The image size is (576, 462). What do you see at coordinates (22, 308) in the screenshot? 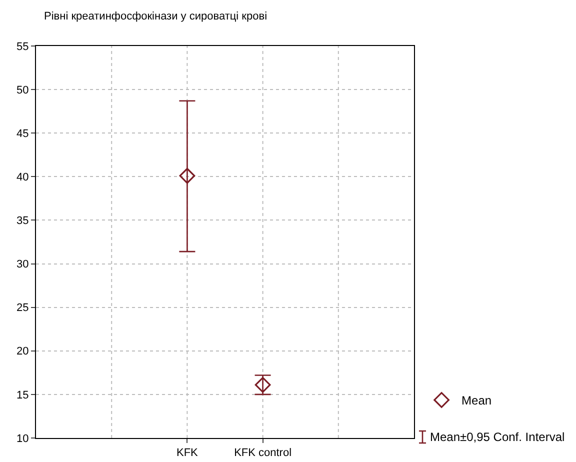
I see `y-tick-label: 25` at bounding box center [22, 308].